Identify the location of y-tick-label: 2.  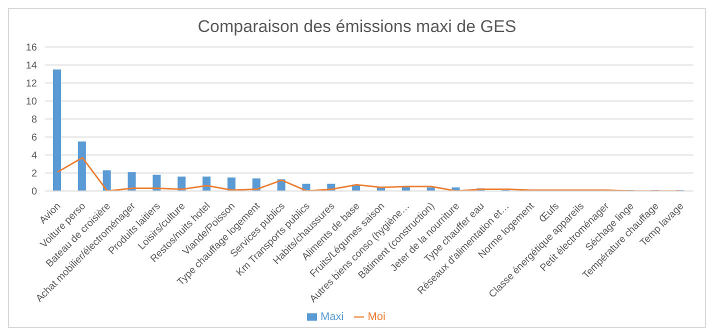
(34, 174).